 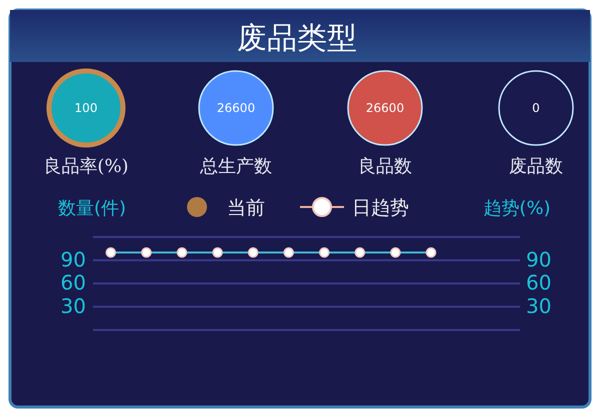 What do you see at coordinates (92, 208) in the screenshot?
I see `y-axis-title: 数量(件)` at bounding box center [92, 208].